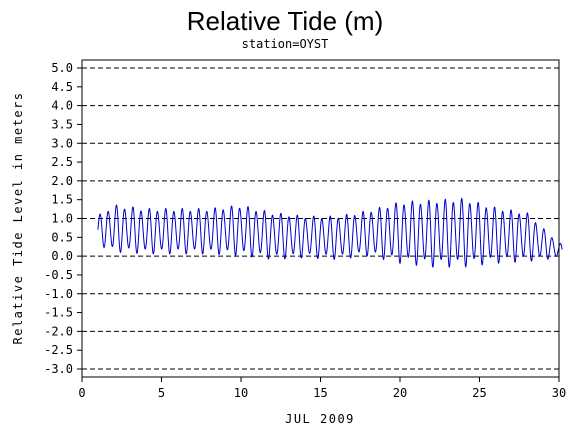  What do you see at coordinates (285, 21) in the screenshot?
I see `chart-title: Relative Tide (m)` at bounding box center [285, 21].